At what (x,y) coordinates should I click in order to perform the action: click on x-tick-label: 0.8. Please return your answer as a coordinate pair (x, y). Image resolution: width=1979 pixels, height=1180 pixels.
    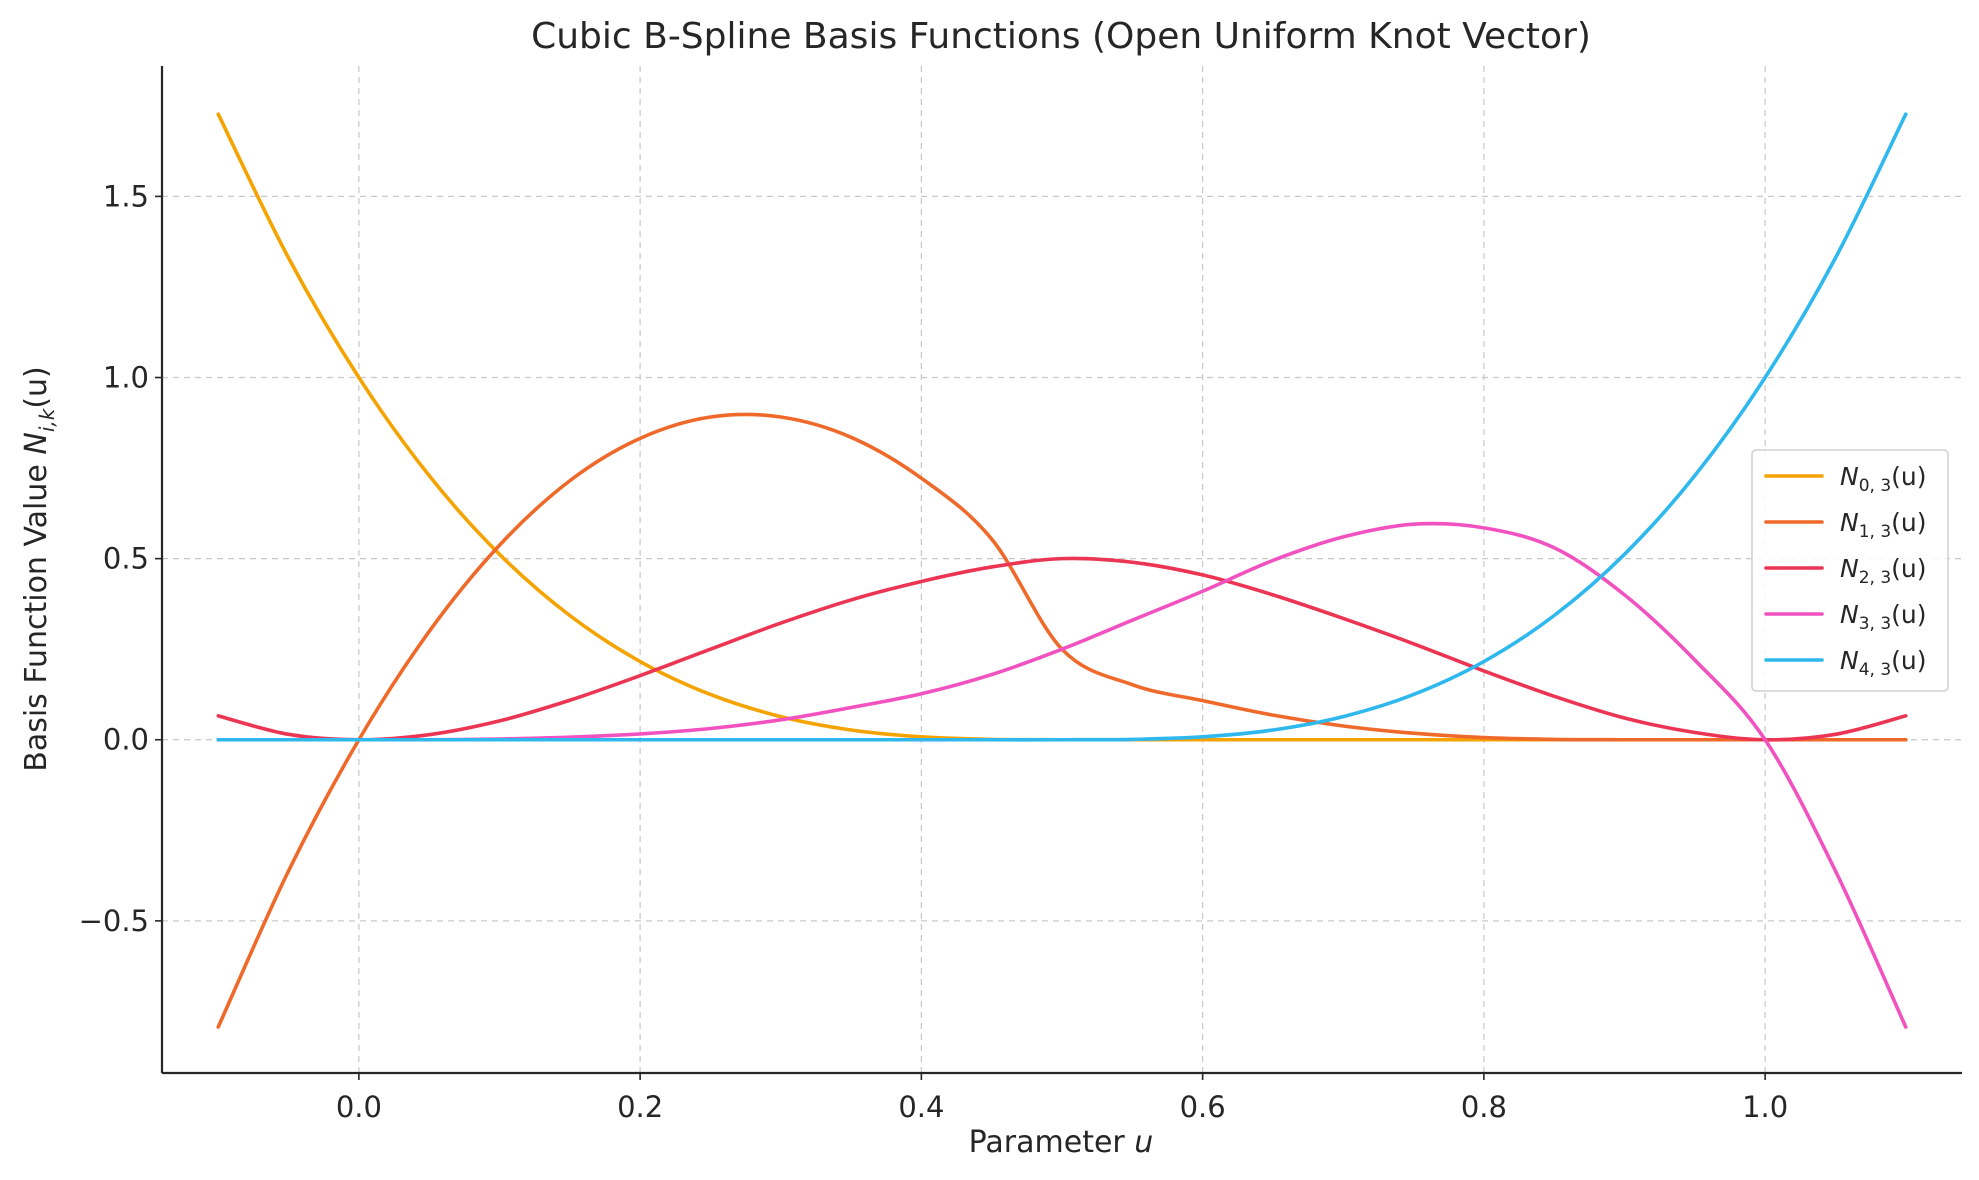
    Looking at the image, I should click on (1484, 1107).